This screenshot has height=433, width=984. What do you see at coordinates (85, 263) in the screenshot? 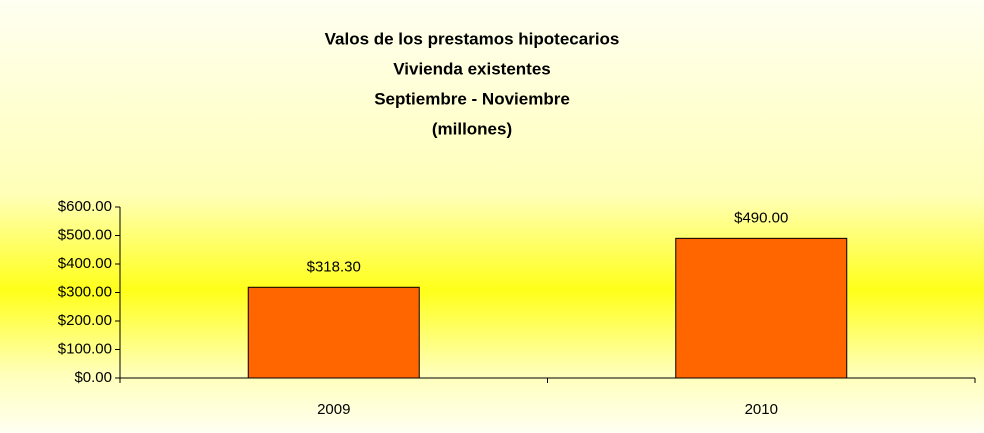
I see `y-tick-label: $400.00` at bounding box center [85, 263].